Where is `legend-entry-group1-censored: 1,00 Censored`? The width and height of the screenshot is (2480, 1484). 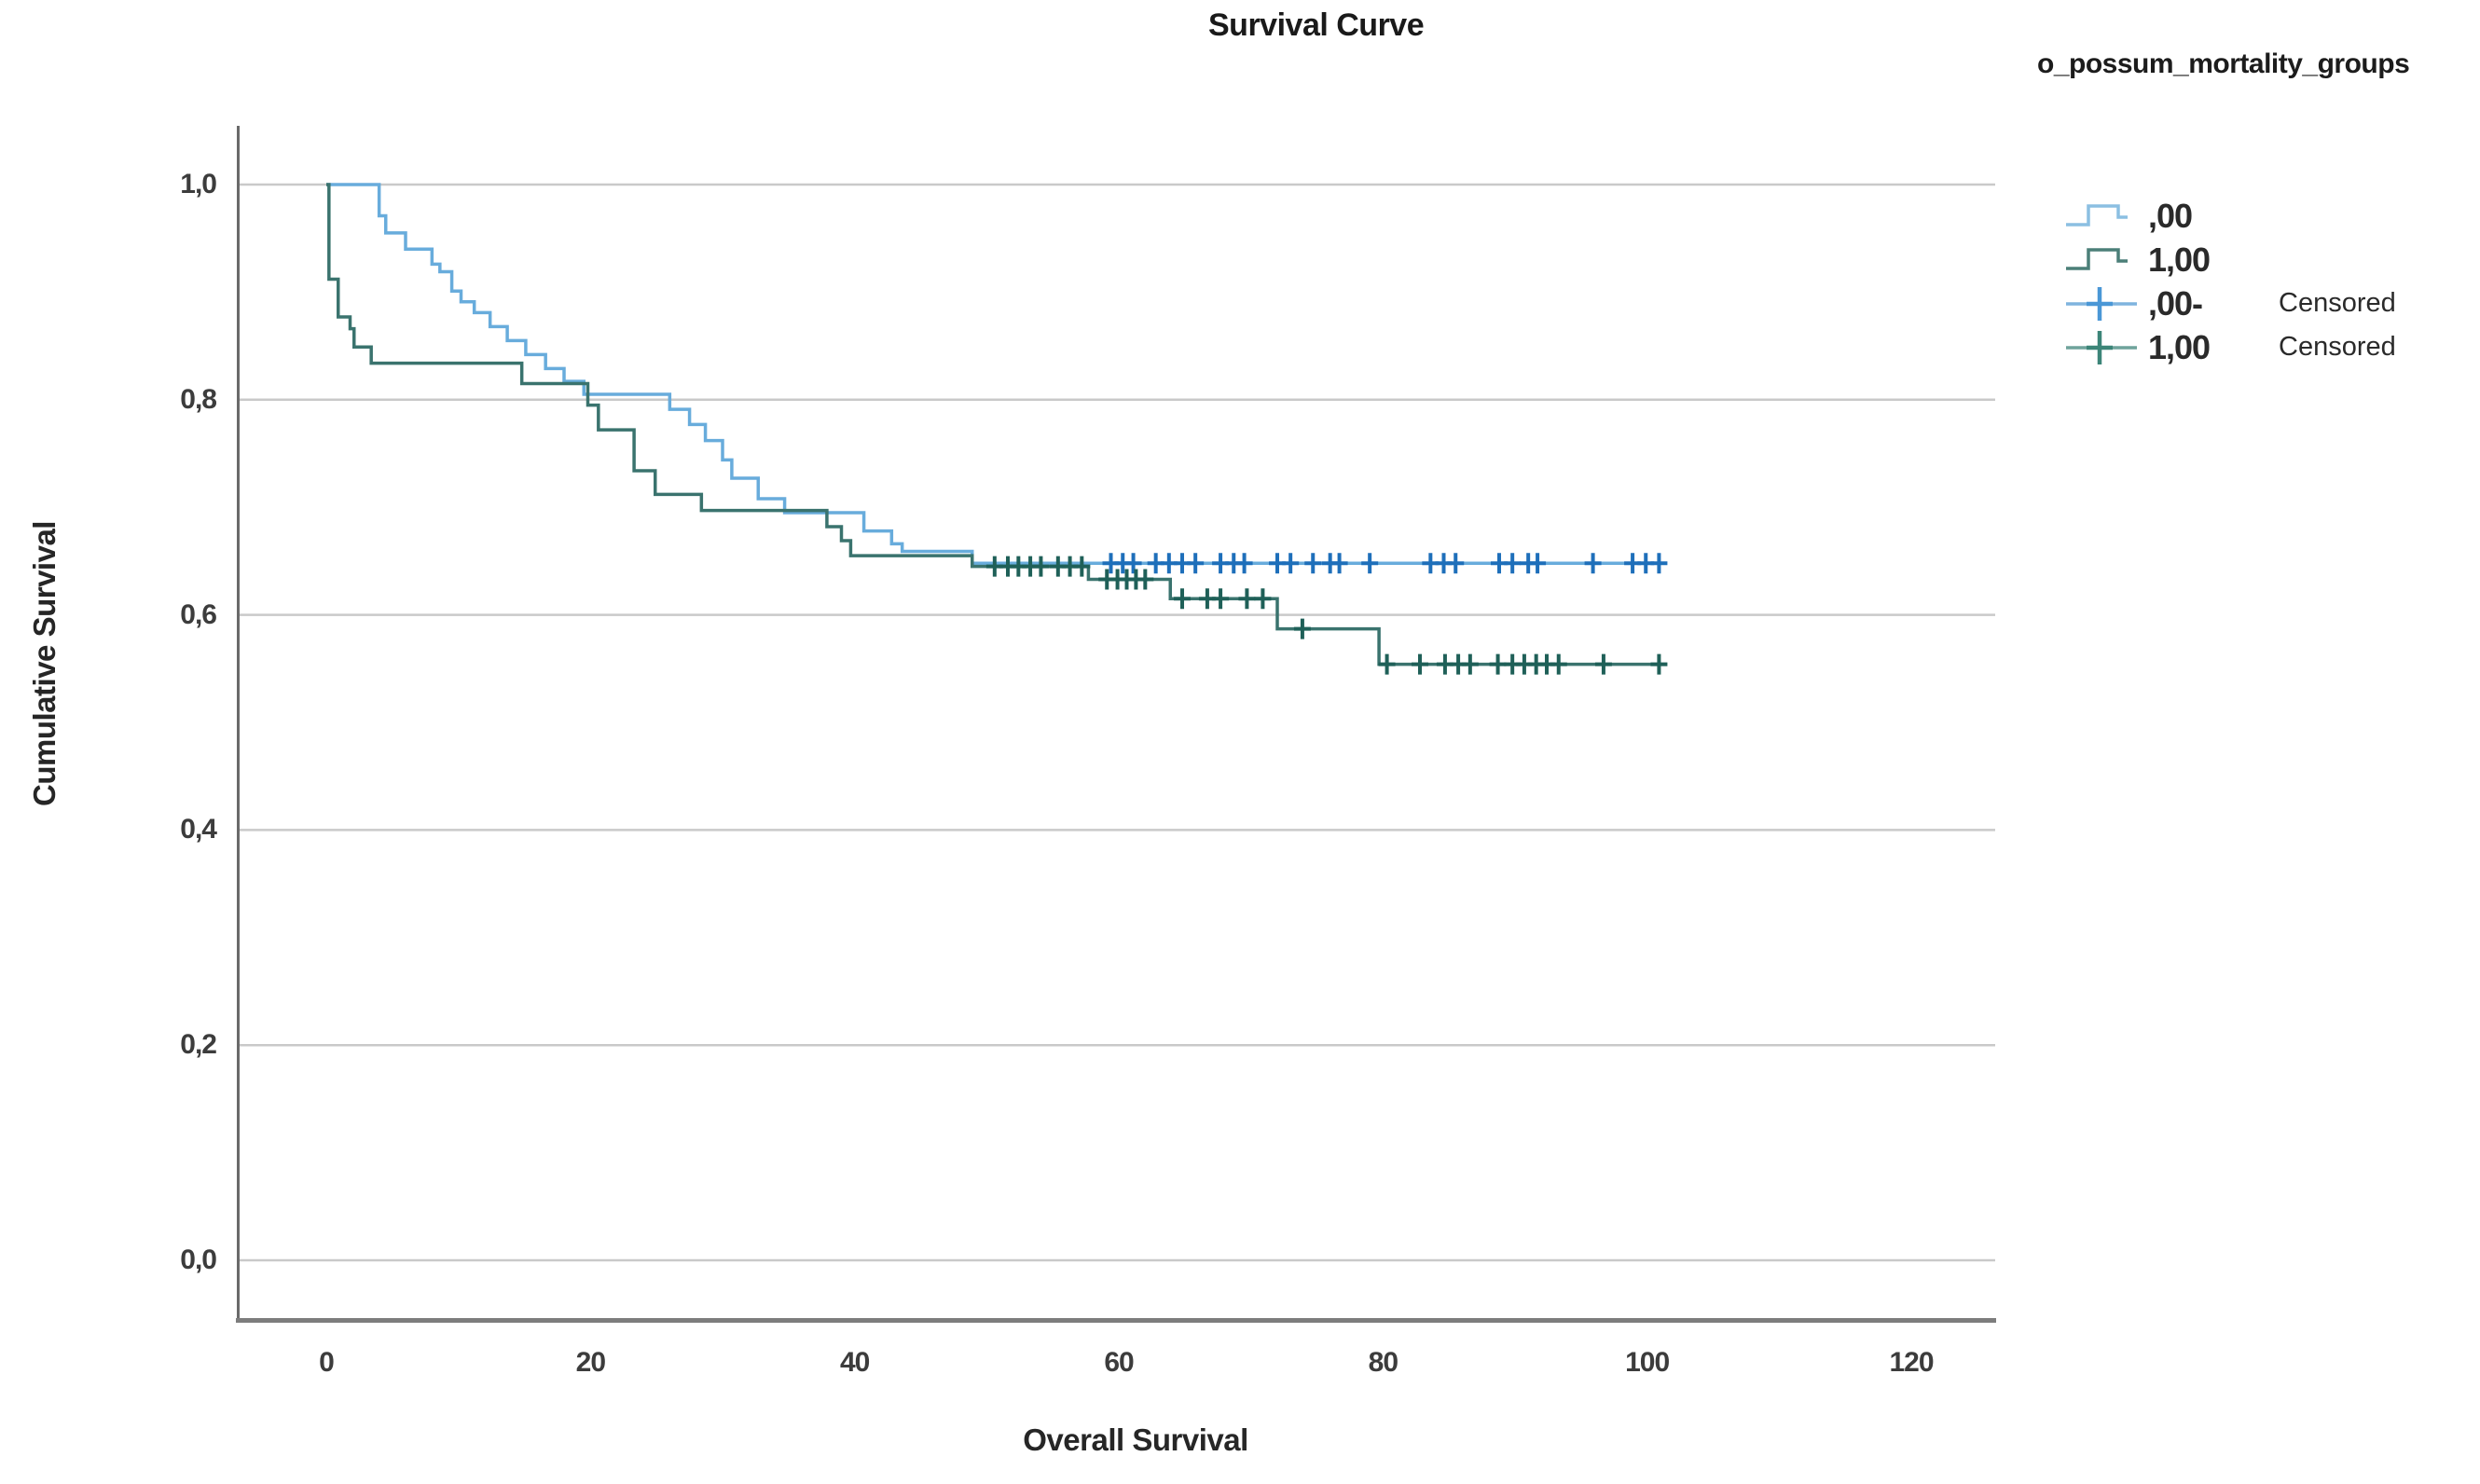
legend-entry-group1-censored: 1,00 Censored is located at coordinates (2229, 347).